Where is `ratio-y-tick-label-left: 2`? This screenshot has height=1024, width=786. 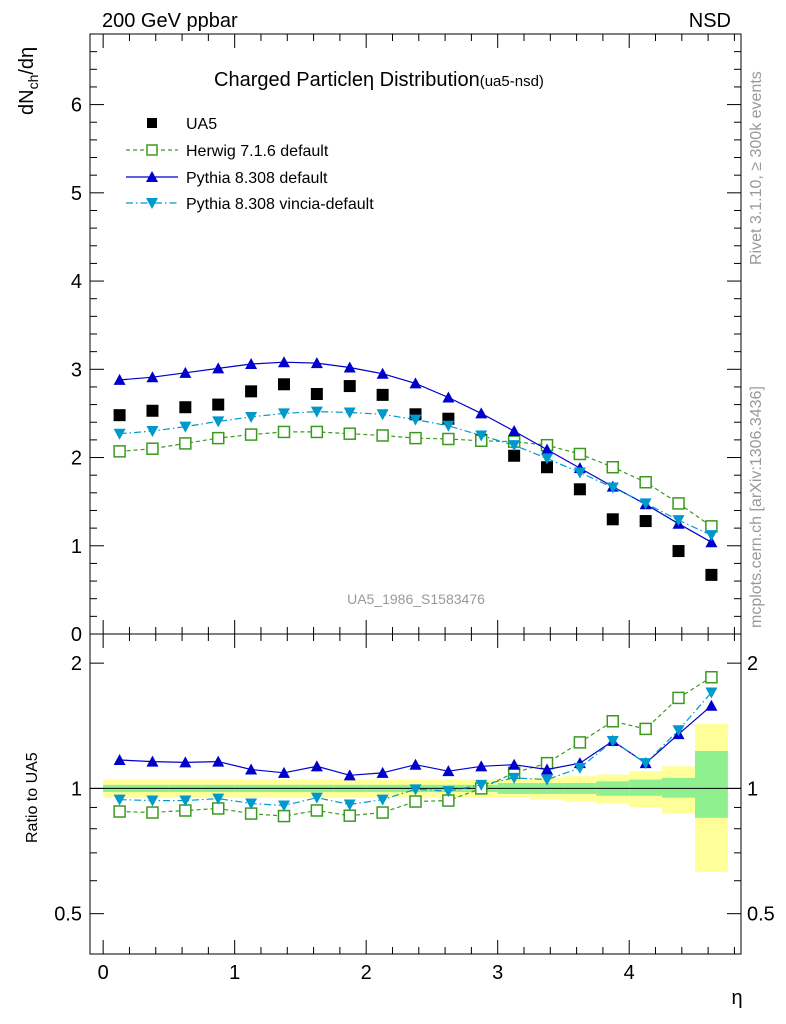 ratio-y-tick-label-left: 2 is located at coordinates (76, 664).